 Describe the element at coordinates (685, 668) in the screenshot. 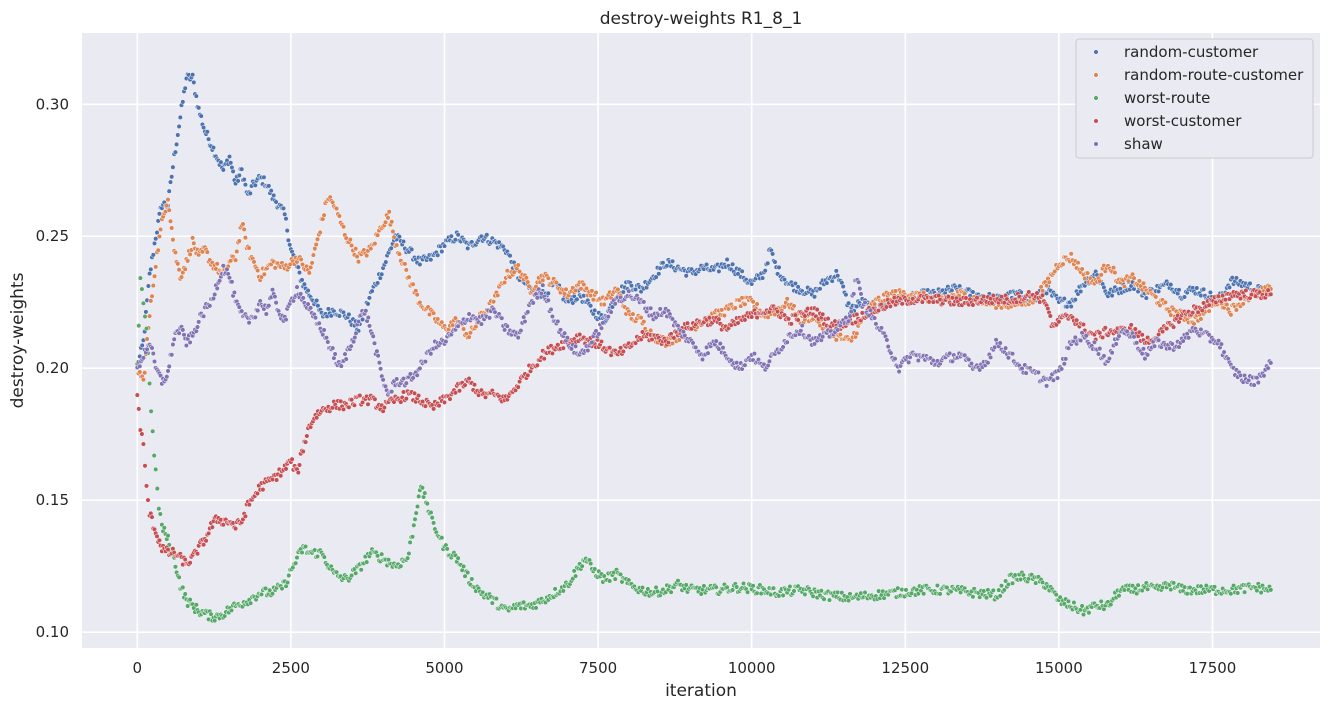

I see `x-axis-ticks: 0 2500 5000 7500 10000 12500 15000 17500` at that location.